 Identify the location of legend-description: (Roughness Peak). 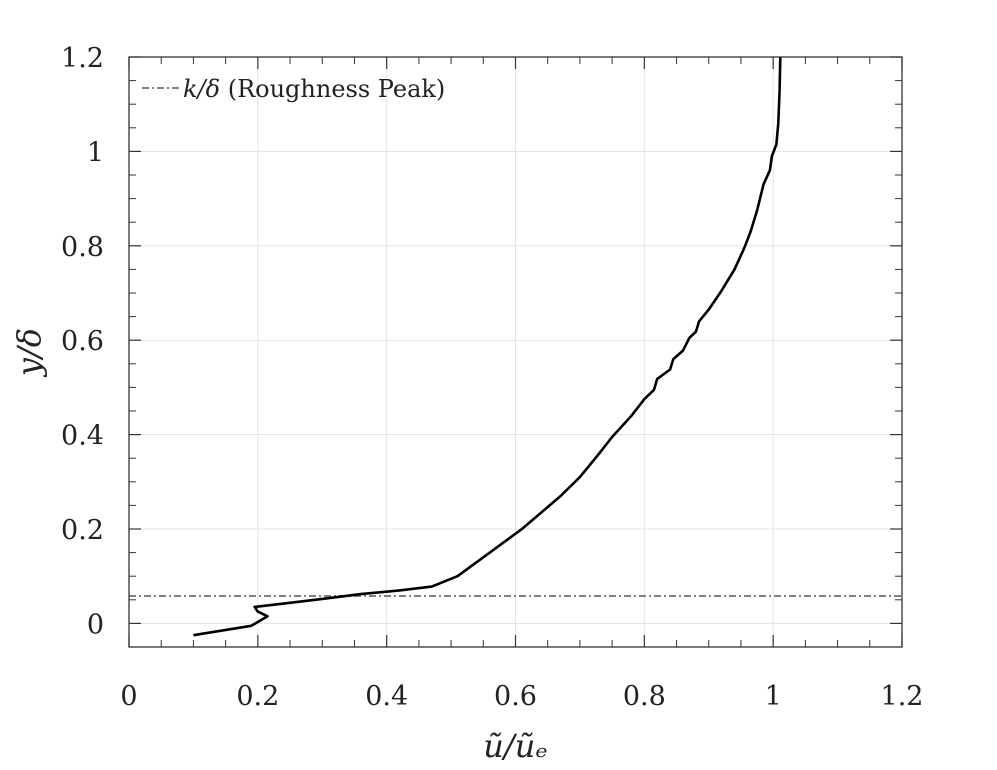
(332, 89).